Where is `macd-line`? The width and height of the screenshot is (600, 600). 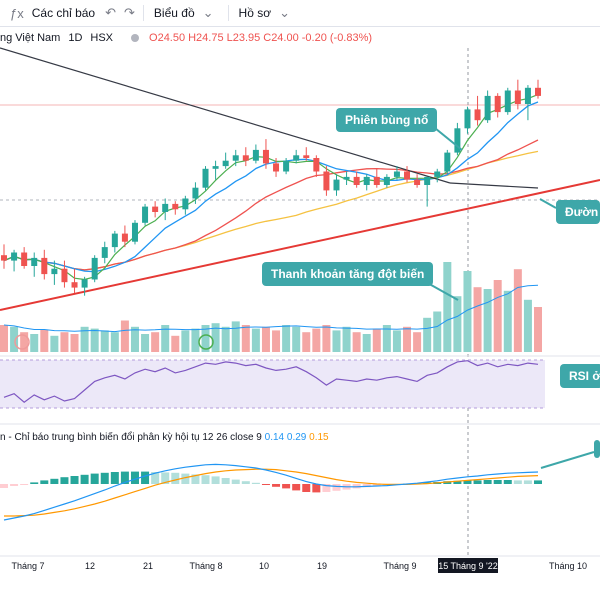 macd-line is located at coordinates (271, 492).